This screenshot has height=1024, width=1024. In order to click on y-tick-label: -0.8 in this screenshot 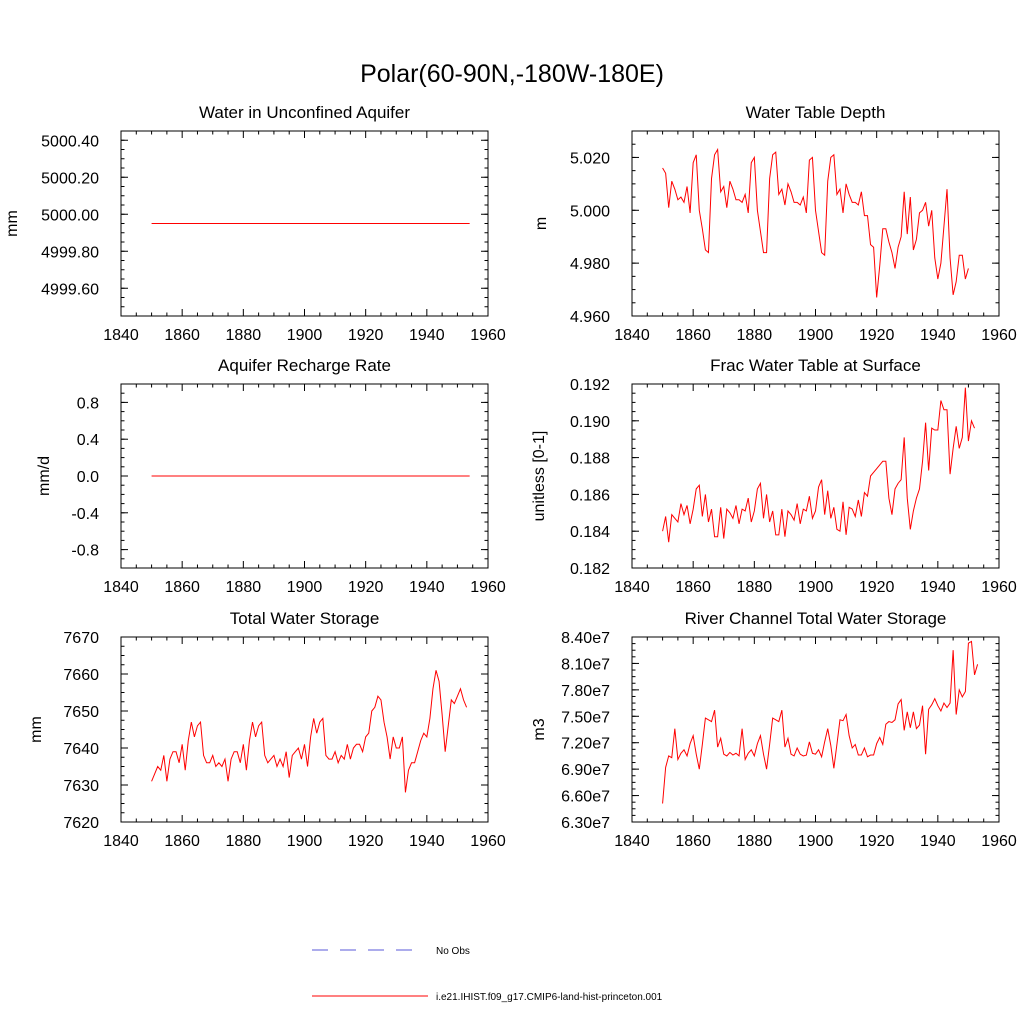, I will do `click(85, 551)`.